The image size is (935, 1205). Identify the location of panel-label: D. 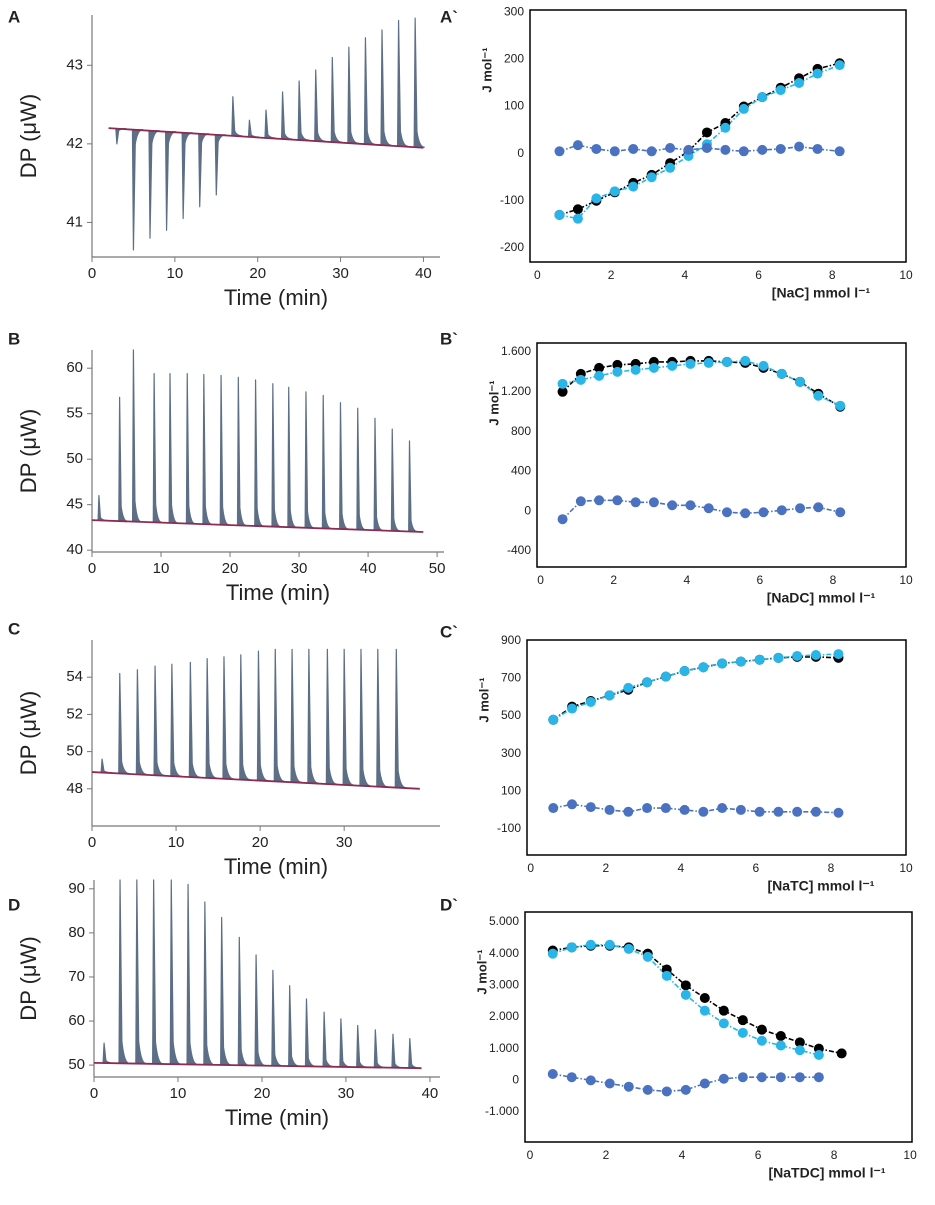
(14, 904).